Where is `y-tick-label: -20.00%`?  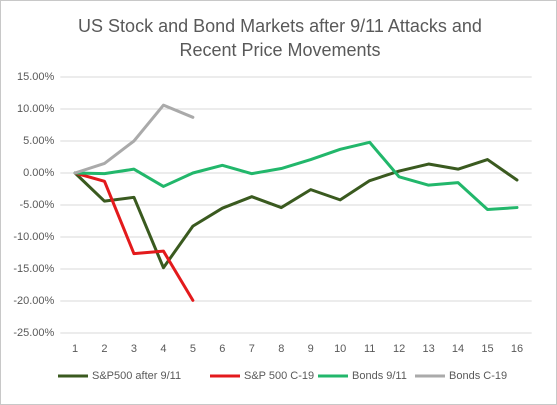 y-tick-label: -20.00% is located at coordinates (33, 301).